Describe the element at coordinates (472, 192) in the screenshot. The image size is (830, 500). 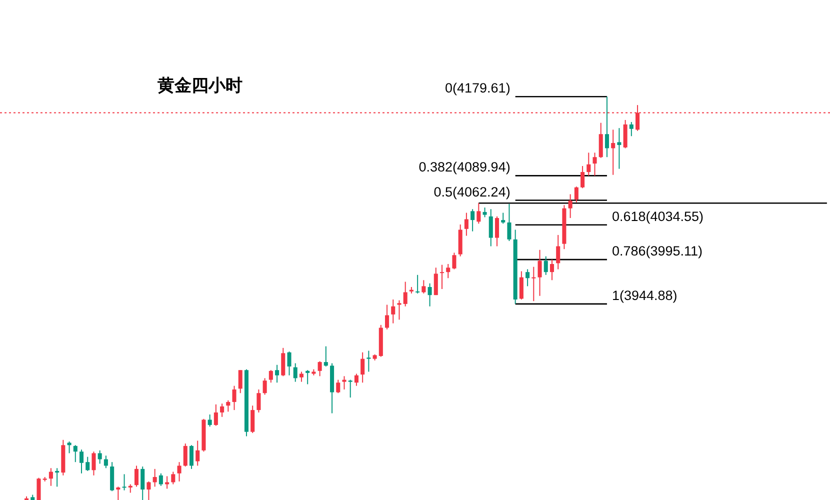
I see `series-label: 0.5(4062.24)` at that location.